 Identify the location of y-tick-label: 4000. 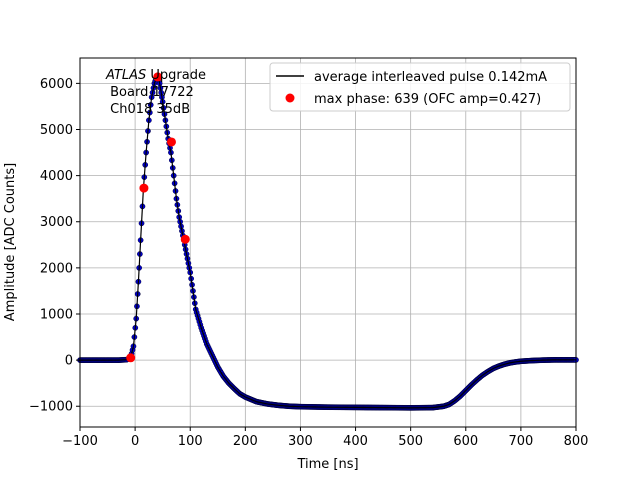
(56, 176).